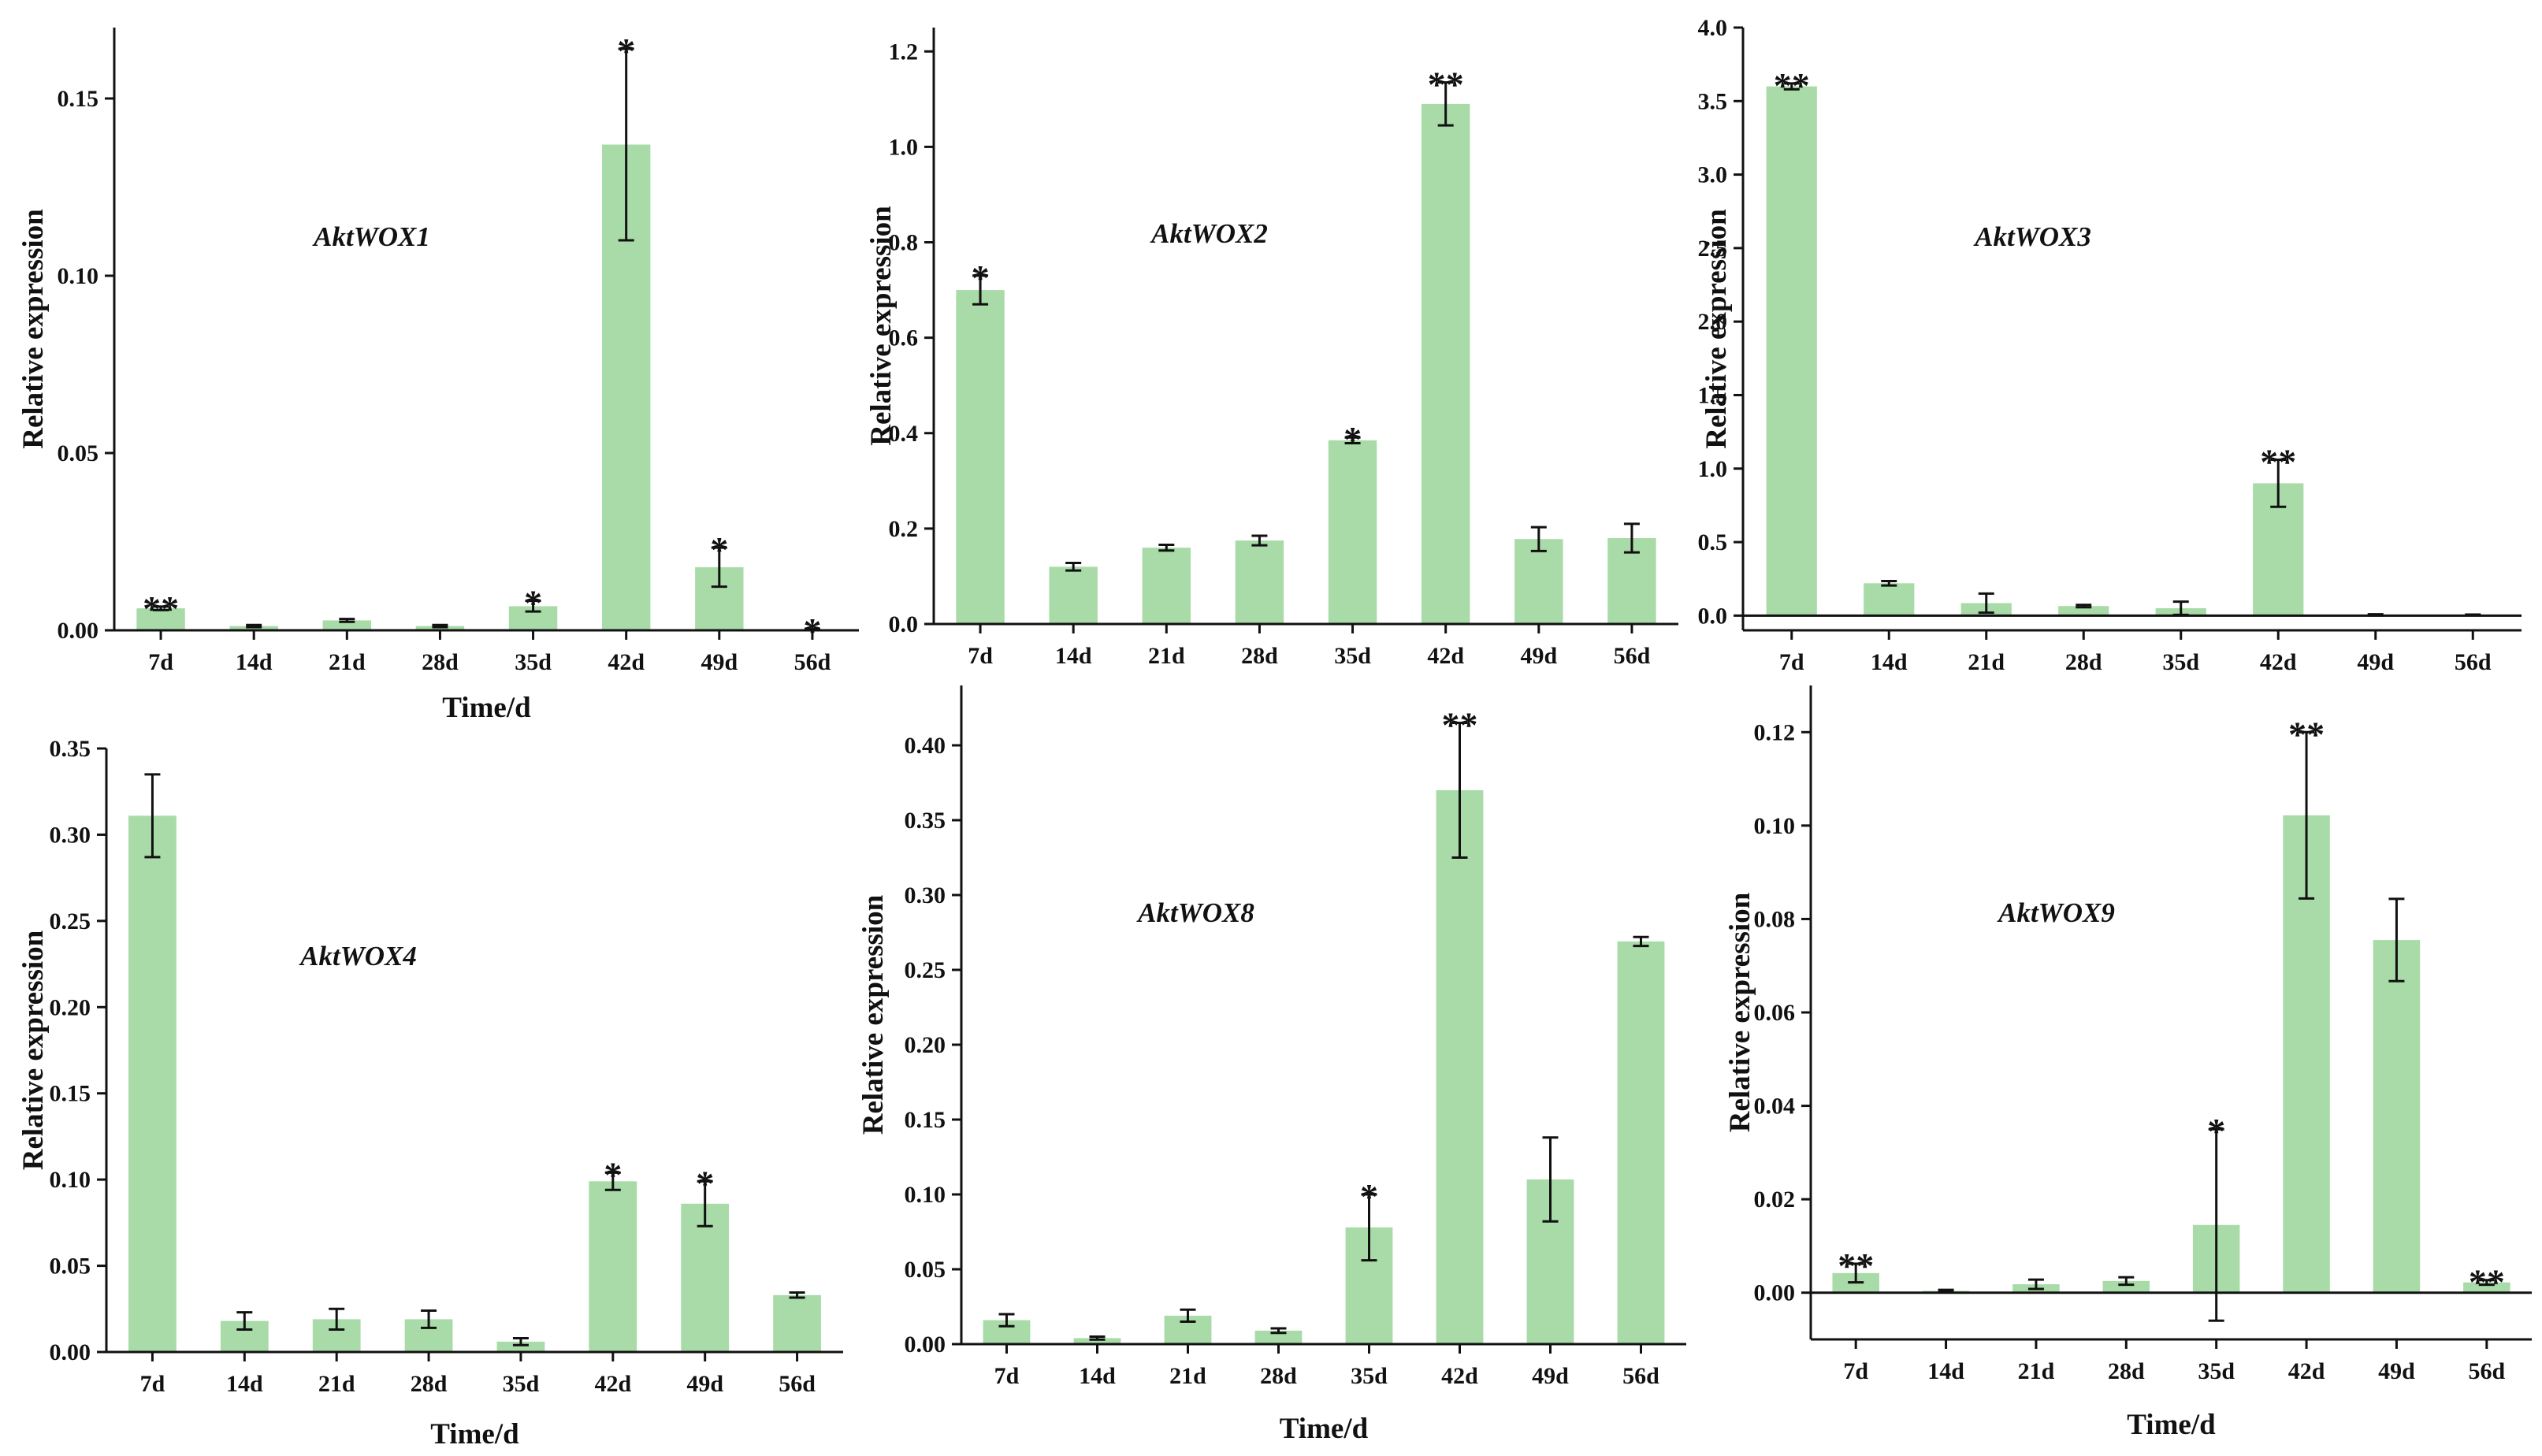  Describe the element at coordinates (1278, 1331) in the screenshot. I see `error-bar-28d` at that location.